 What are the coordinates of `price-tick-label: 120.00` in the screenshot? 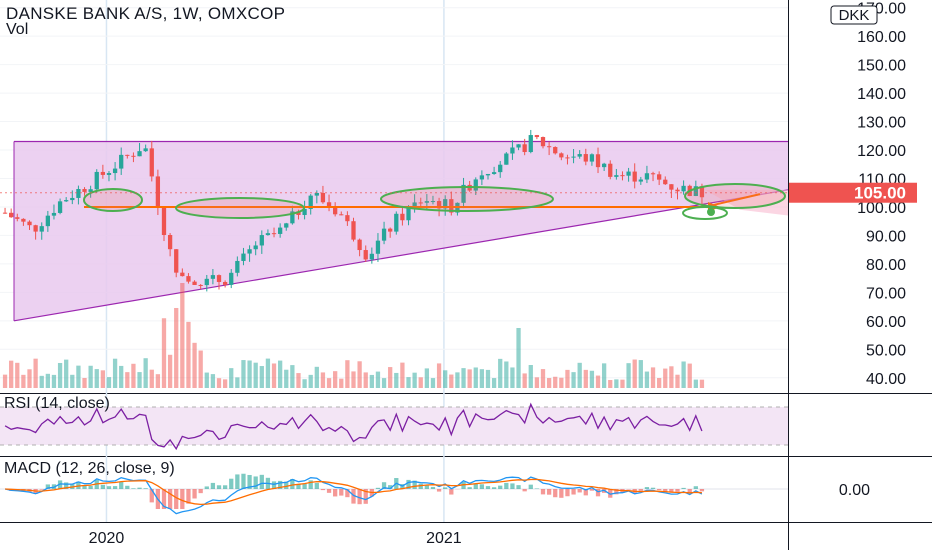 It's located at (881, 151).